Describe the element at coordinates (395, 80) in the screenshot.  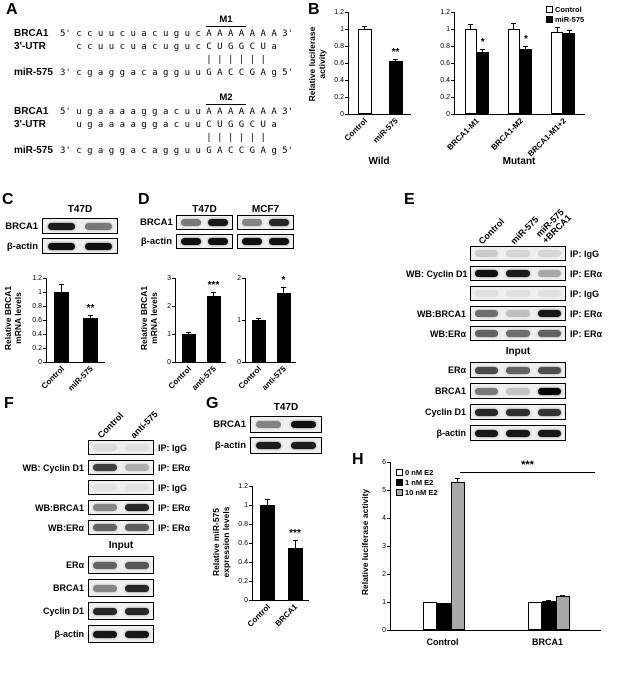
I see `bar: **` at that location.